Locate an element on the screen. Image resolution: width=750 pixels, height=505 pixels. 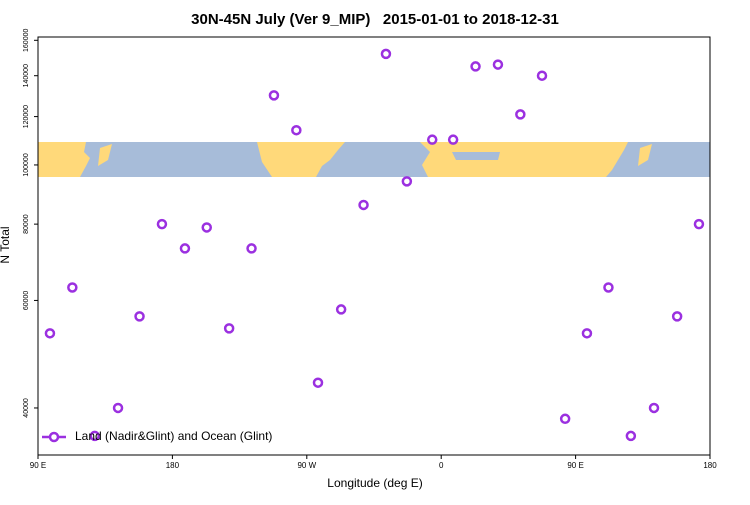
x-tick-label: 90 W is located at coordinates (306, 465).